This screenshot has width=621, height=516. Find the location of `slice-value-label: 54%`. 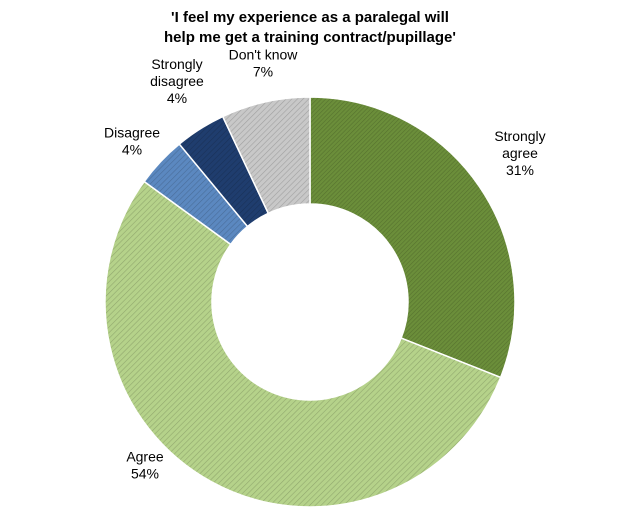

slice-value-label: 54% is located at coordinates (145, 474).